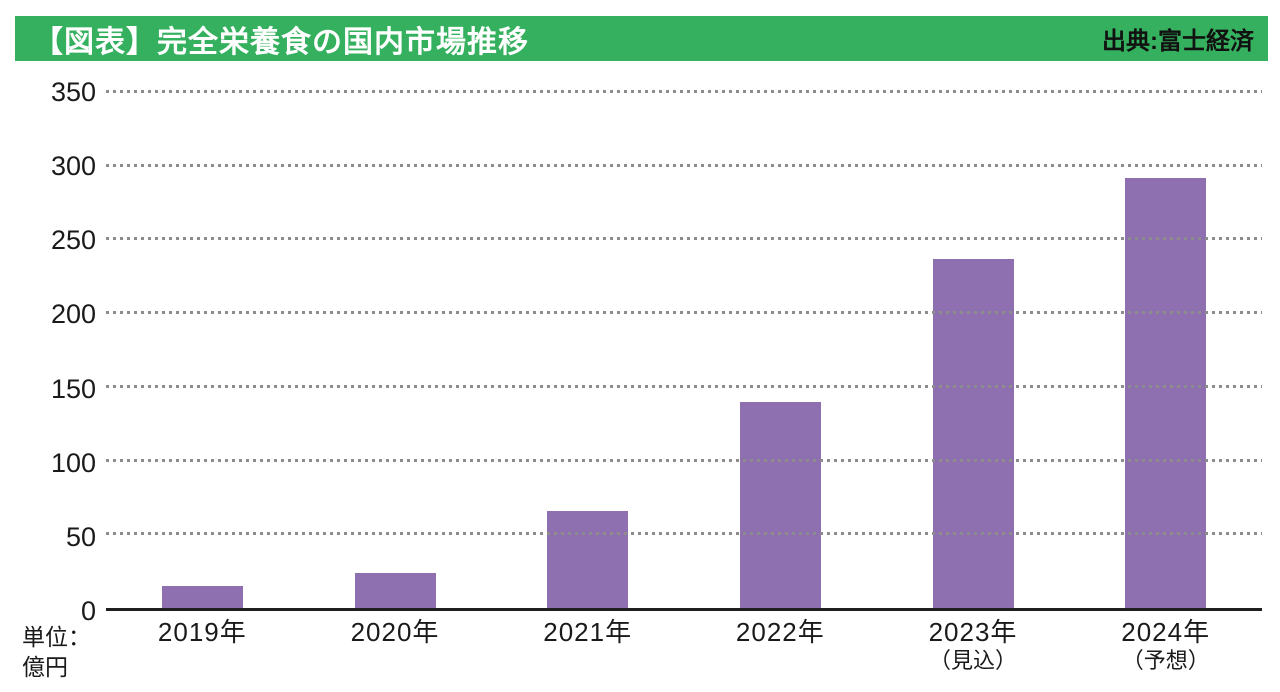 The height and width of the screenshot is (692, 1280). I want to click on x-tick: 2022年, so click(780, 646).